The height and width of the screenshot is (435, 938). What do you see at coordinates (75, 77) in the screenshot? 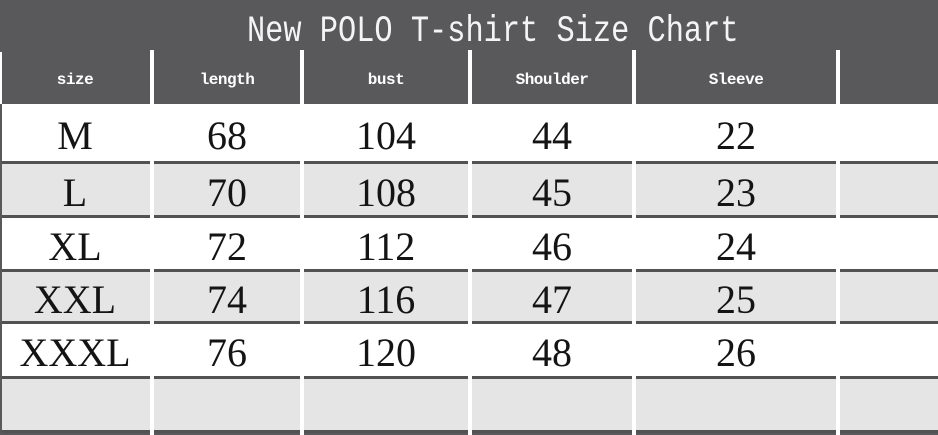
I see `header-cell-size: size` at bounding box center [75, 77].